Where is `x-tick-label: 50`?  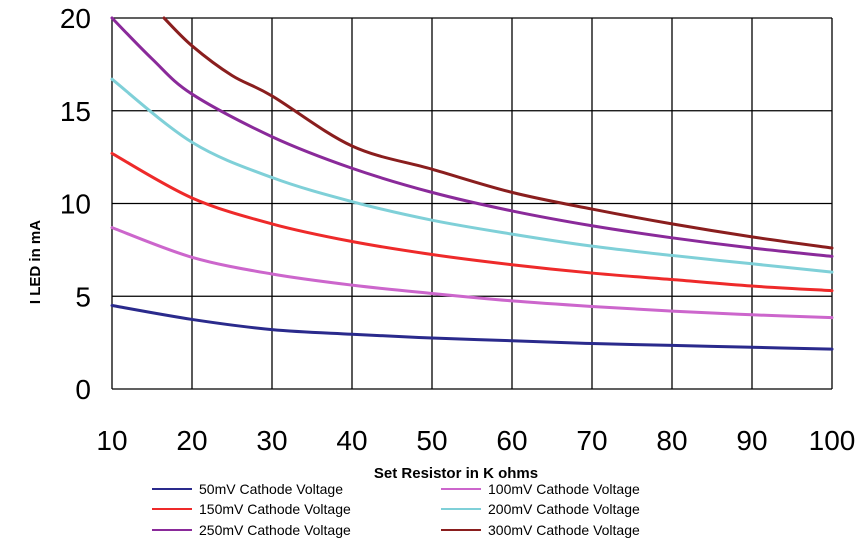 x-tick-label: 50 is located at coordinates (431, 440).